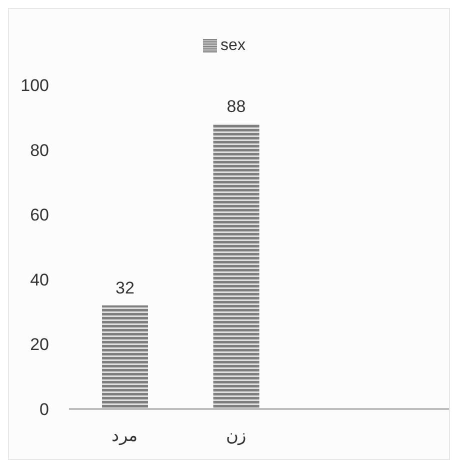  What do you see at coordinates (34, 86) in the screenshot?
I see `y-tick-label: 100` at bounding box center [34, 86].